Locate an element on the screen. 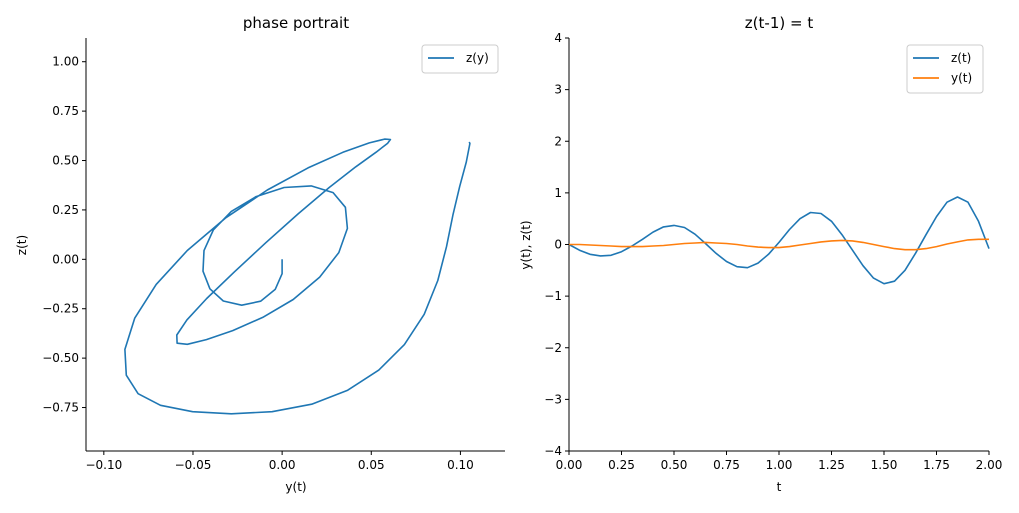  legend-label: z(y) is located at coordinates (477, 58).